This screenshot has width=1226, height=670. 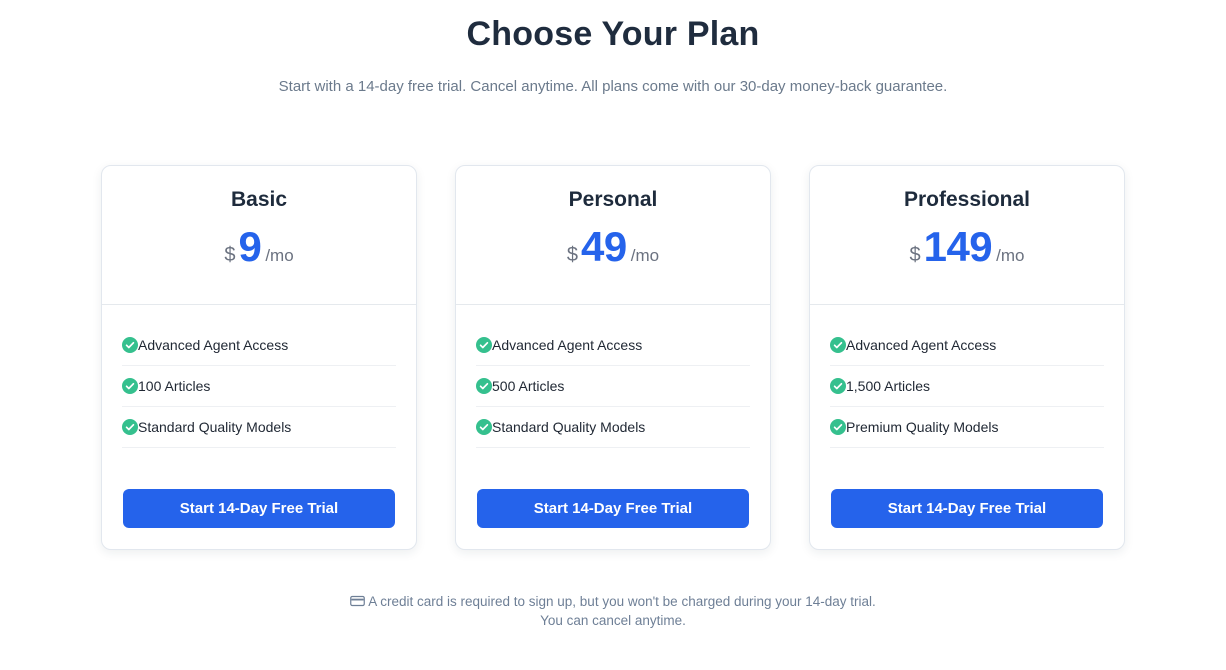 What do you see at coordinates (613, 34) in the screenshot?
I see `page-title: Choose Your Plan` at bounding box center [613, 34].